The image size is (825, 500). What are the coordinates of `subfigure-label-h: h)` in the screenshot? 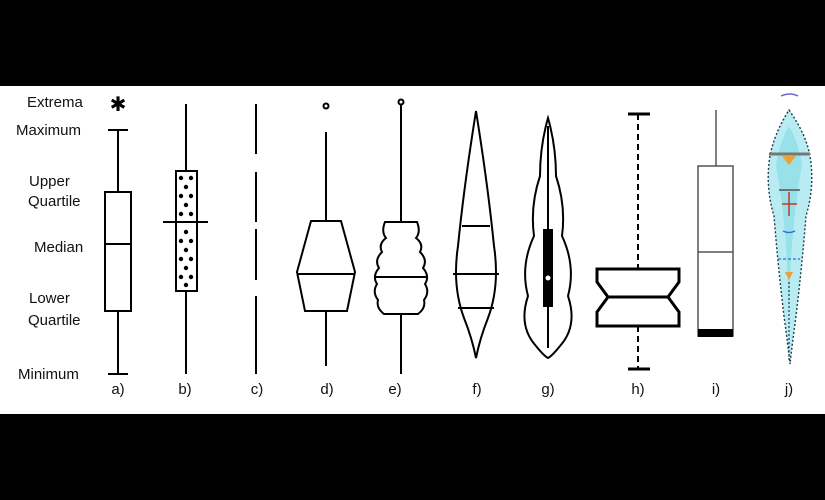 It's located at (638, 389).